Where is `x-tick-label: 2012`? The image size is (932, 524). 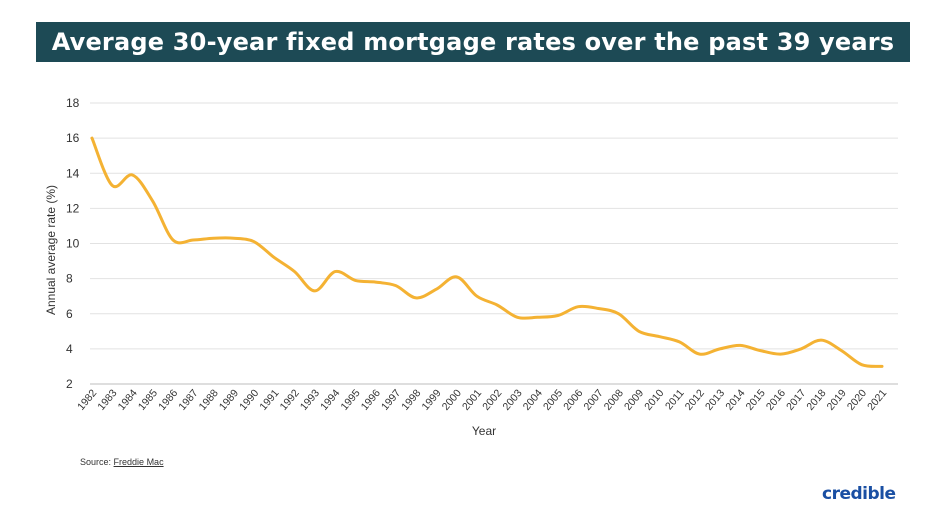 x-tick-label: 2012 is located at coordinates (695, 400).